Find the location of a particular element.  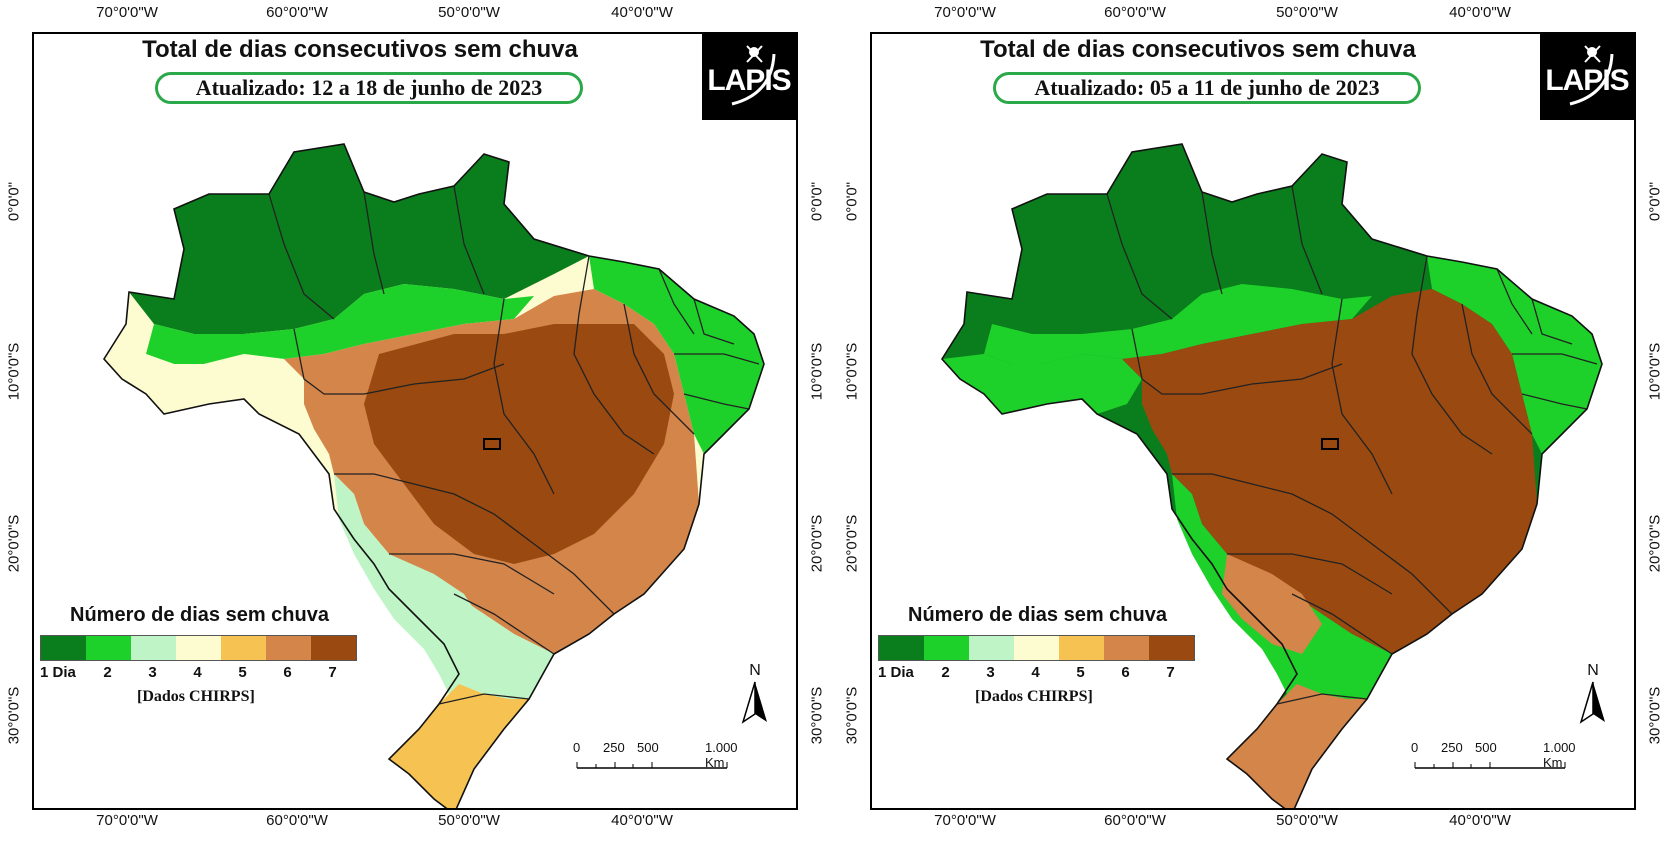

lon-tick-bottom-0: 70°0'0"W is located at coordinates (127, 820).